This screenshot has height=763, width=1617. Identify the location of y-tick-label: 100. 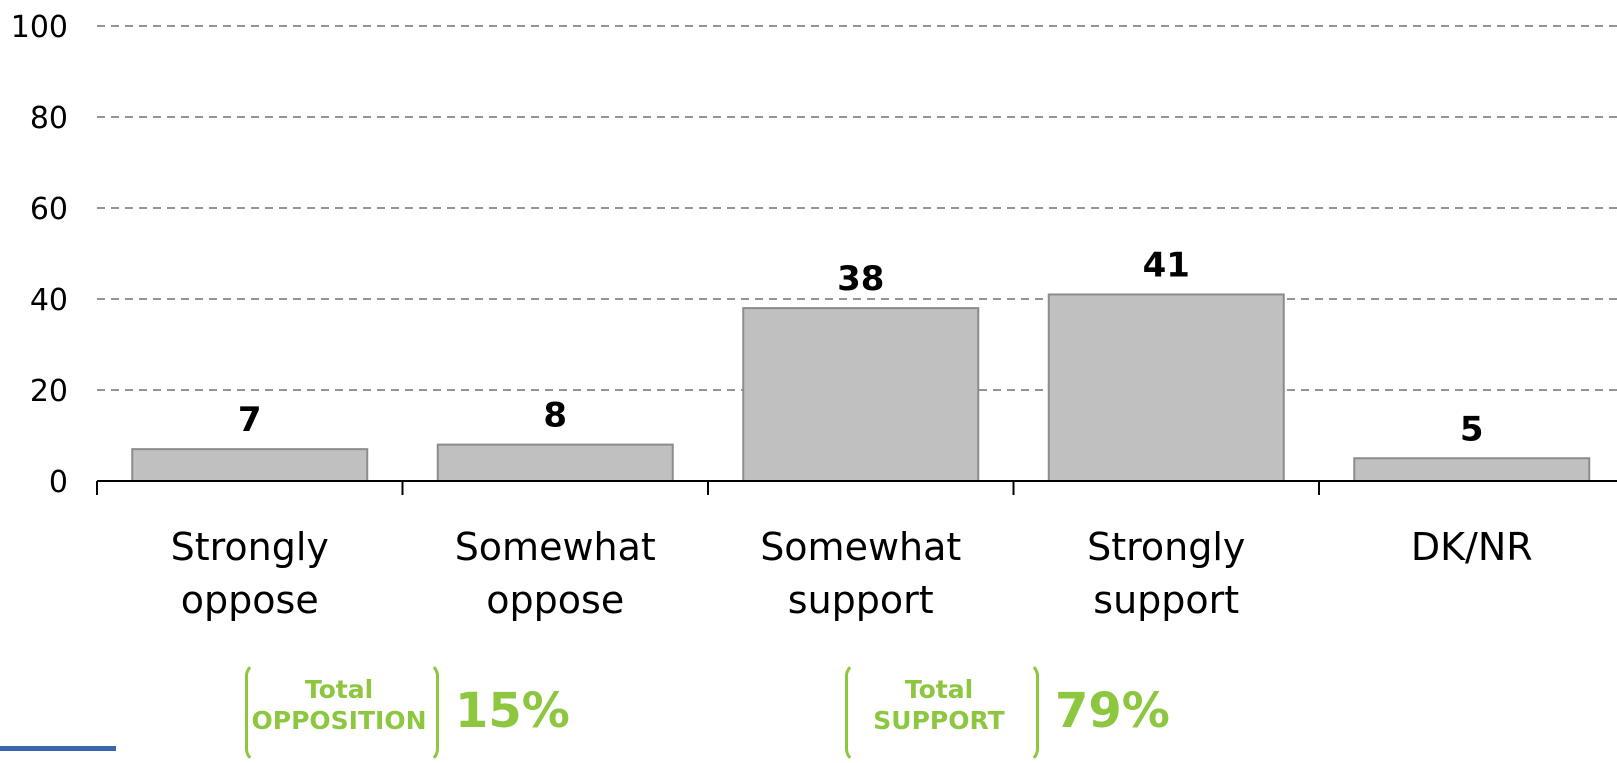
(39, 27).